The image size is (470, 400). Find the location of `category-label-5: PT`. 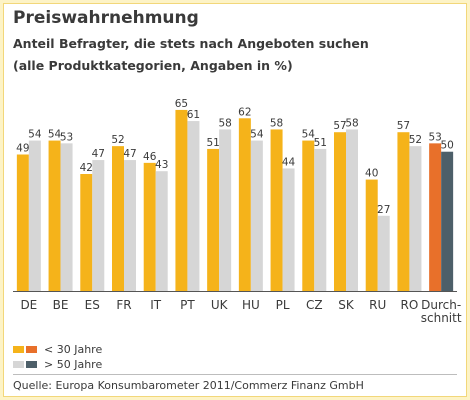

category-label-5: PT is located at coordinates (187, 305).